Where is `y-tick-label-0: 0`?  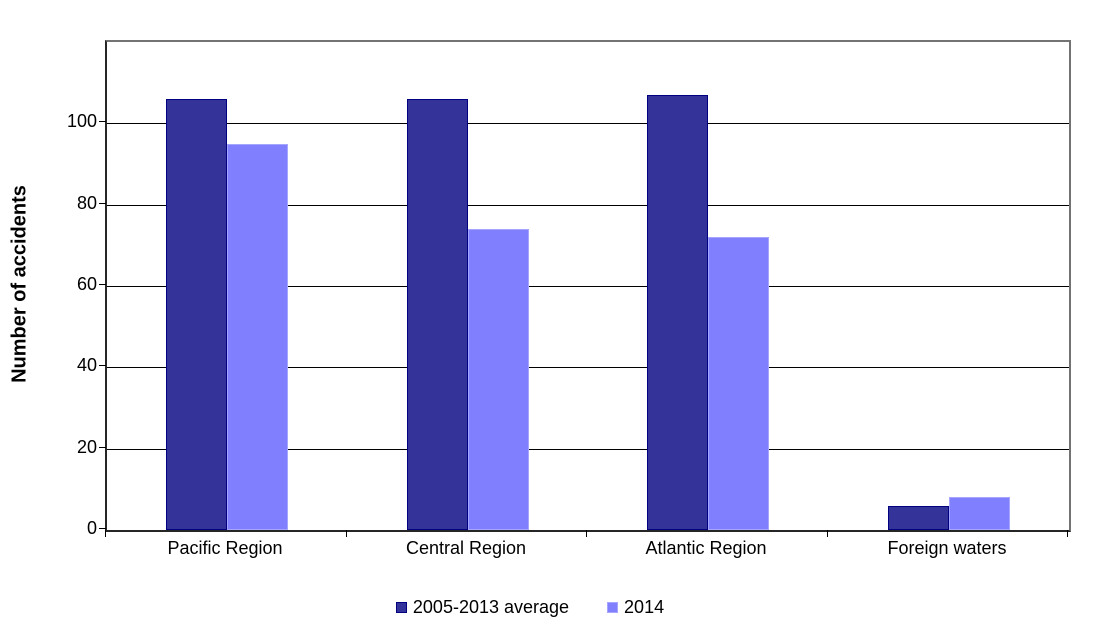
y-tick-label-0: 0 is located at coordinates (91, 528).